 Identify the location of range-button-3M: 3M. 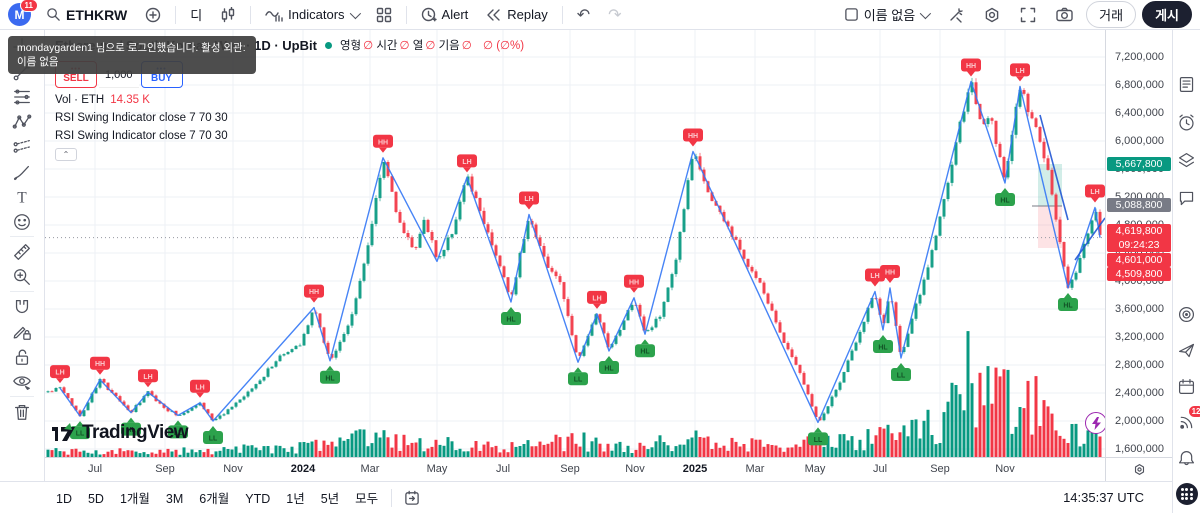
(174, 498).